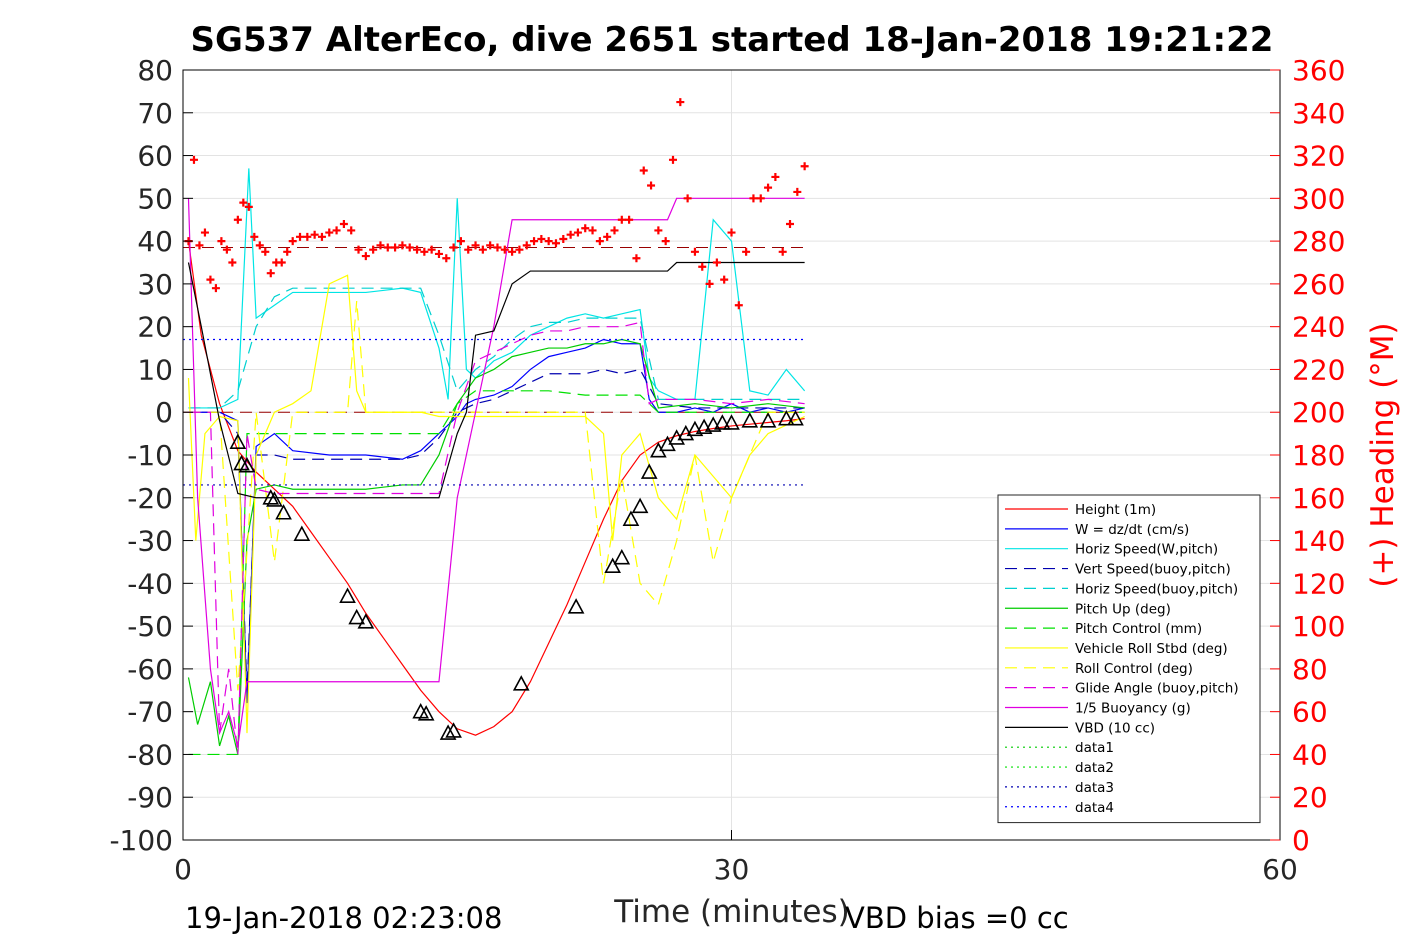 Image resolution: width=1417 pixels, height=945 pixels. Describe the element at coordinates (1146, 550) in the screenshot. I see `legend-entry: Horiz Speed(W,pitch)` at that location.